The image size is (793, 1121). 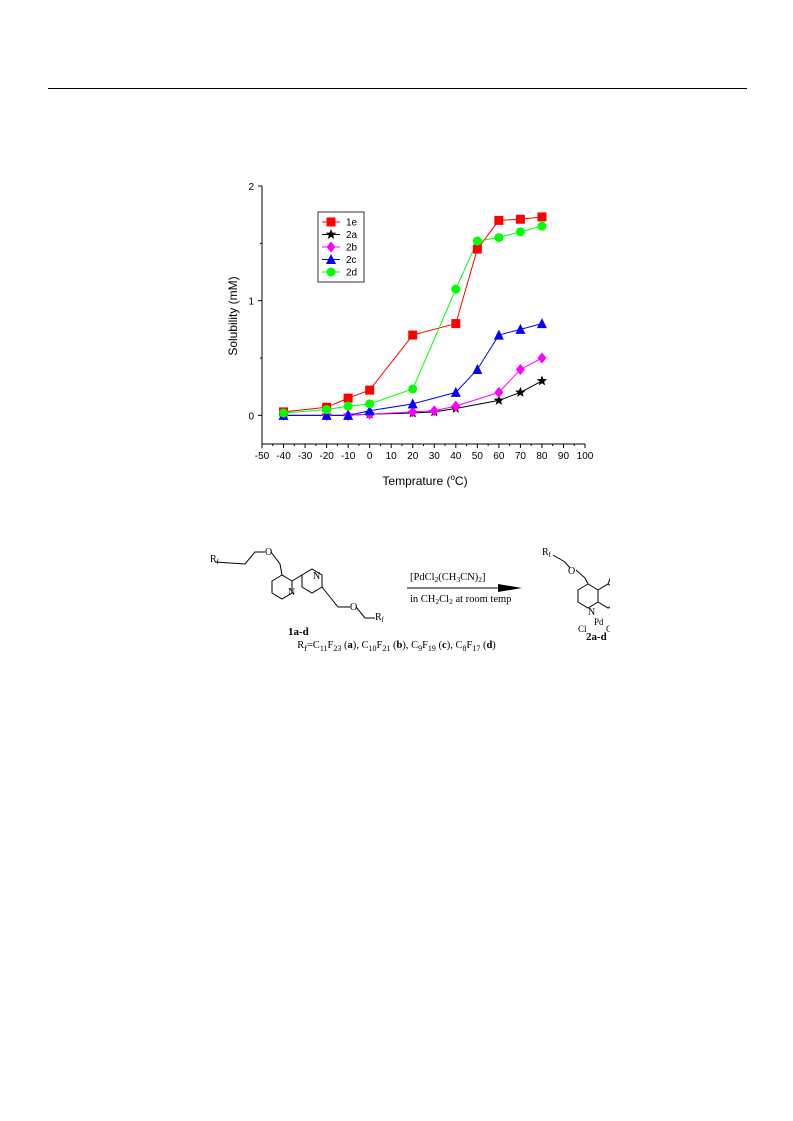 I want to click on product-n-right: N, so click(x=609, y=612).